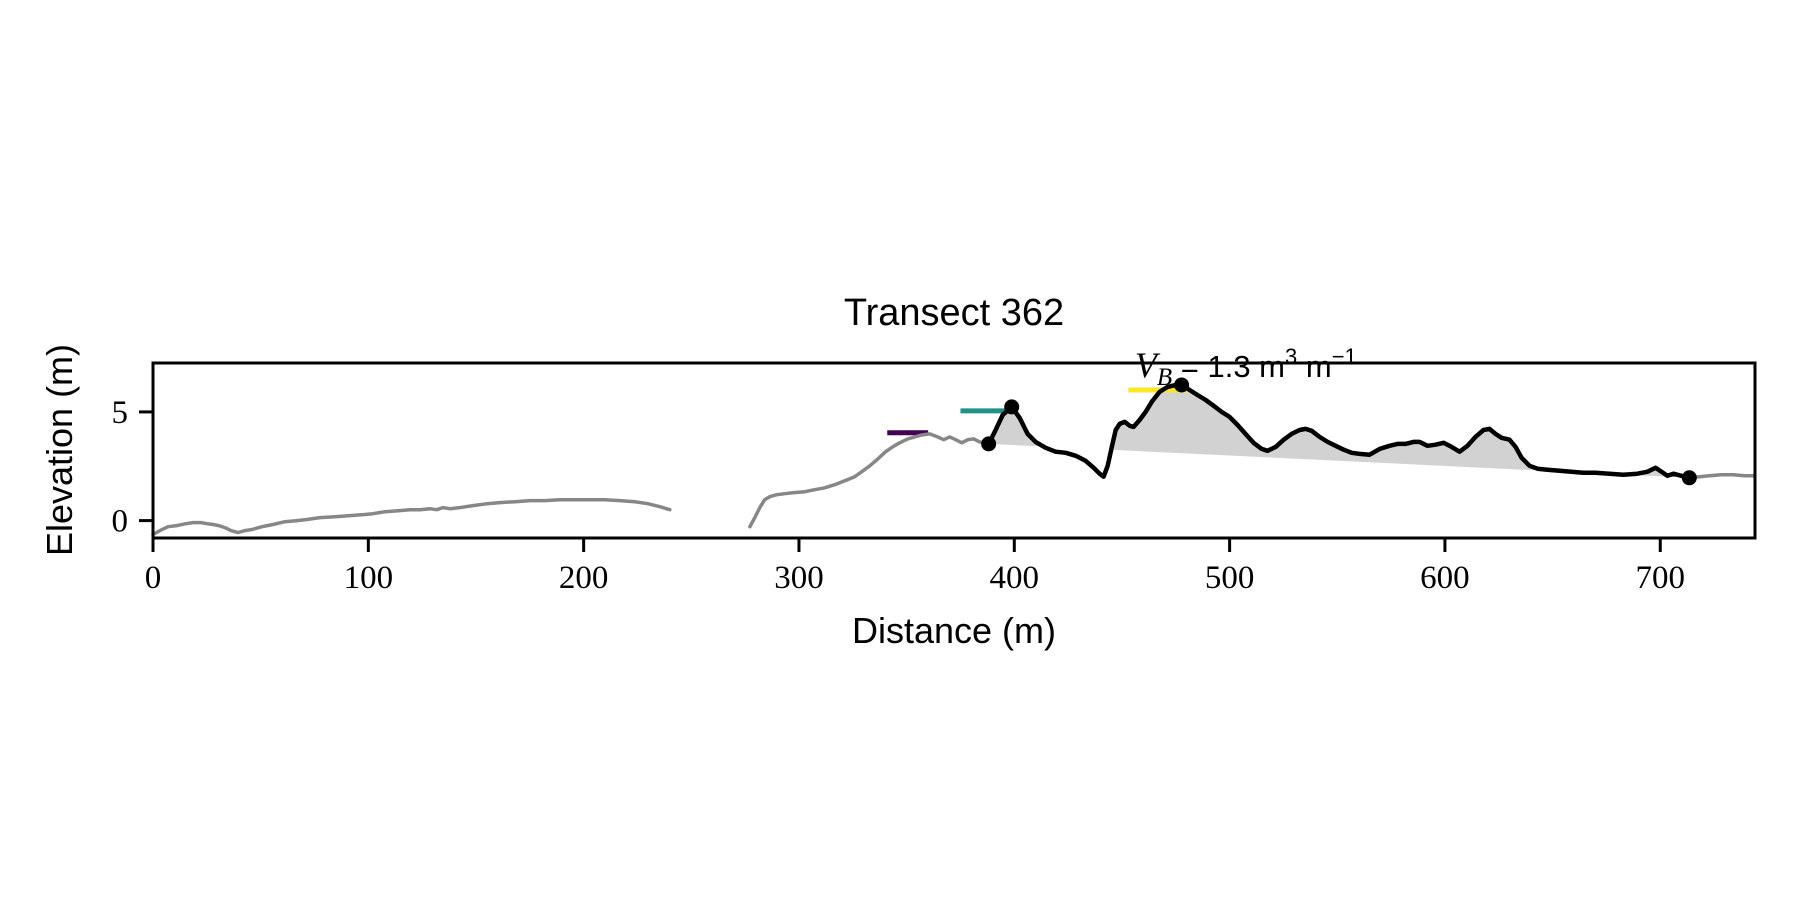  I want to click on x-tick-label: 500, so click(1230, 578).